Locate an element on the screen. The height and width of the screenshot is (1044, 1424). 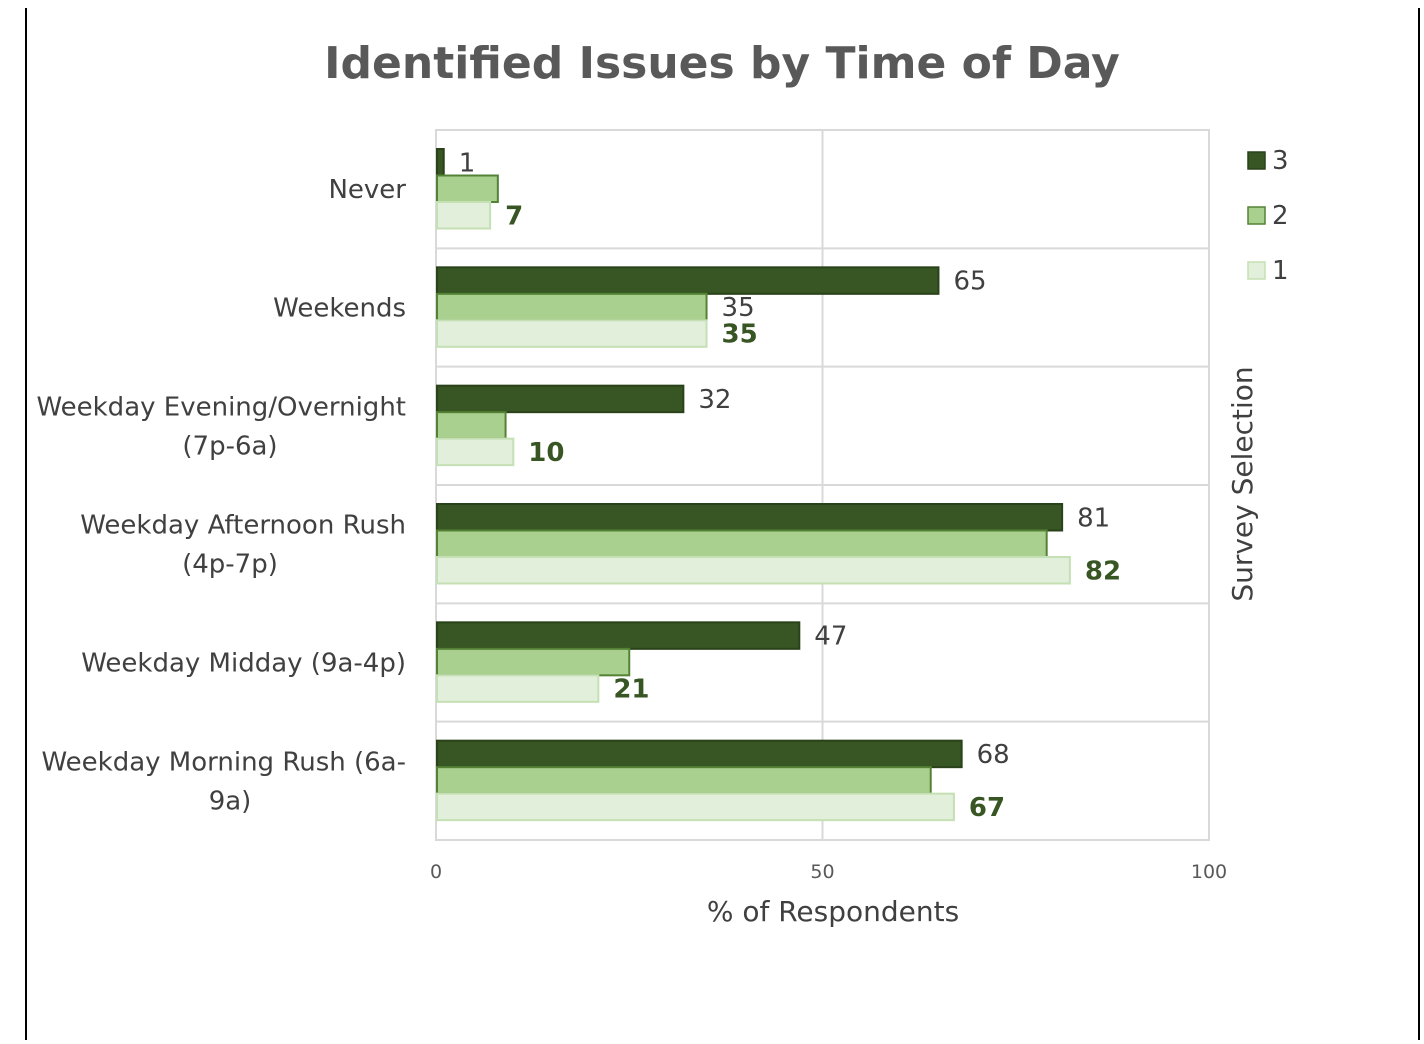
legend-label: 2 is located at coordinates (1280, 216).